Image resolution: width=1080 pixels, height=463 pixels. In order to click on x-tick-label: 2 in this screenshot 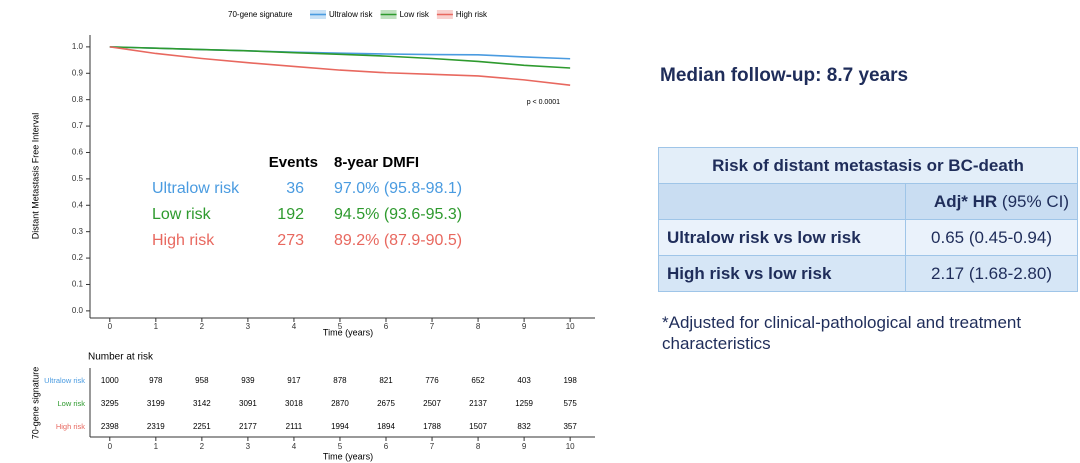, I will do `click(202, 326)`.